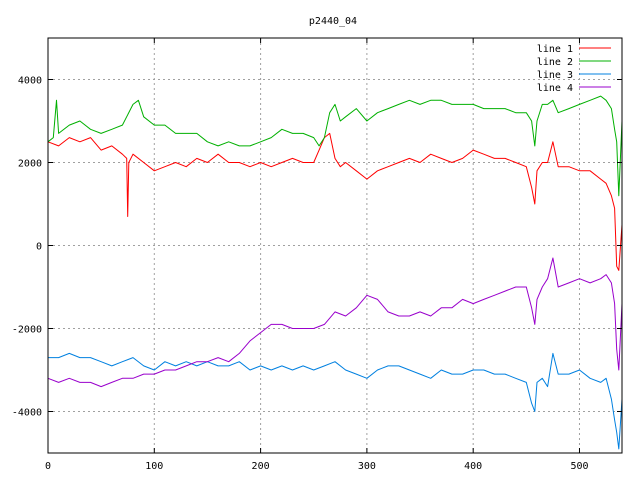 This screenshot has height=480, width=640. Describe the element at coordinates (27, 413) in the screenshot. I see `y-tick-label: -4000` at that location.